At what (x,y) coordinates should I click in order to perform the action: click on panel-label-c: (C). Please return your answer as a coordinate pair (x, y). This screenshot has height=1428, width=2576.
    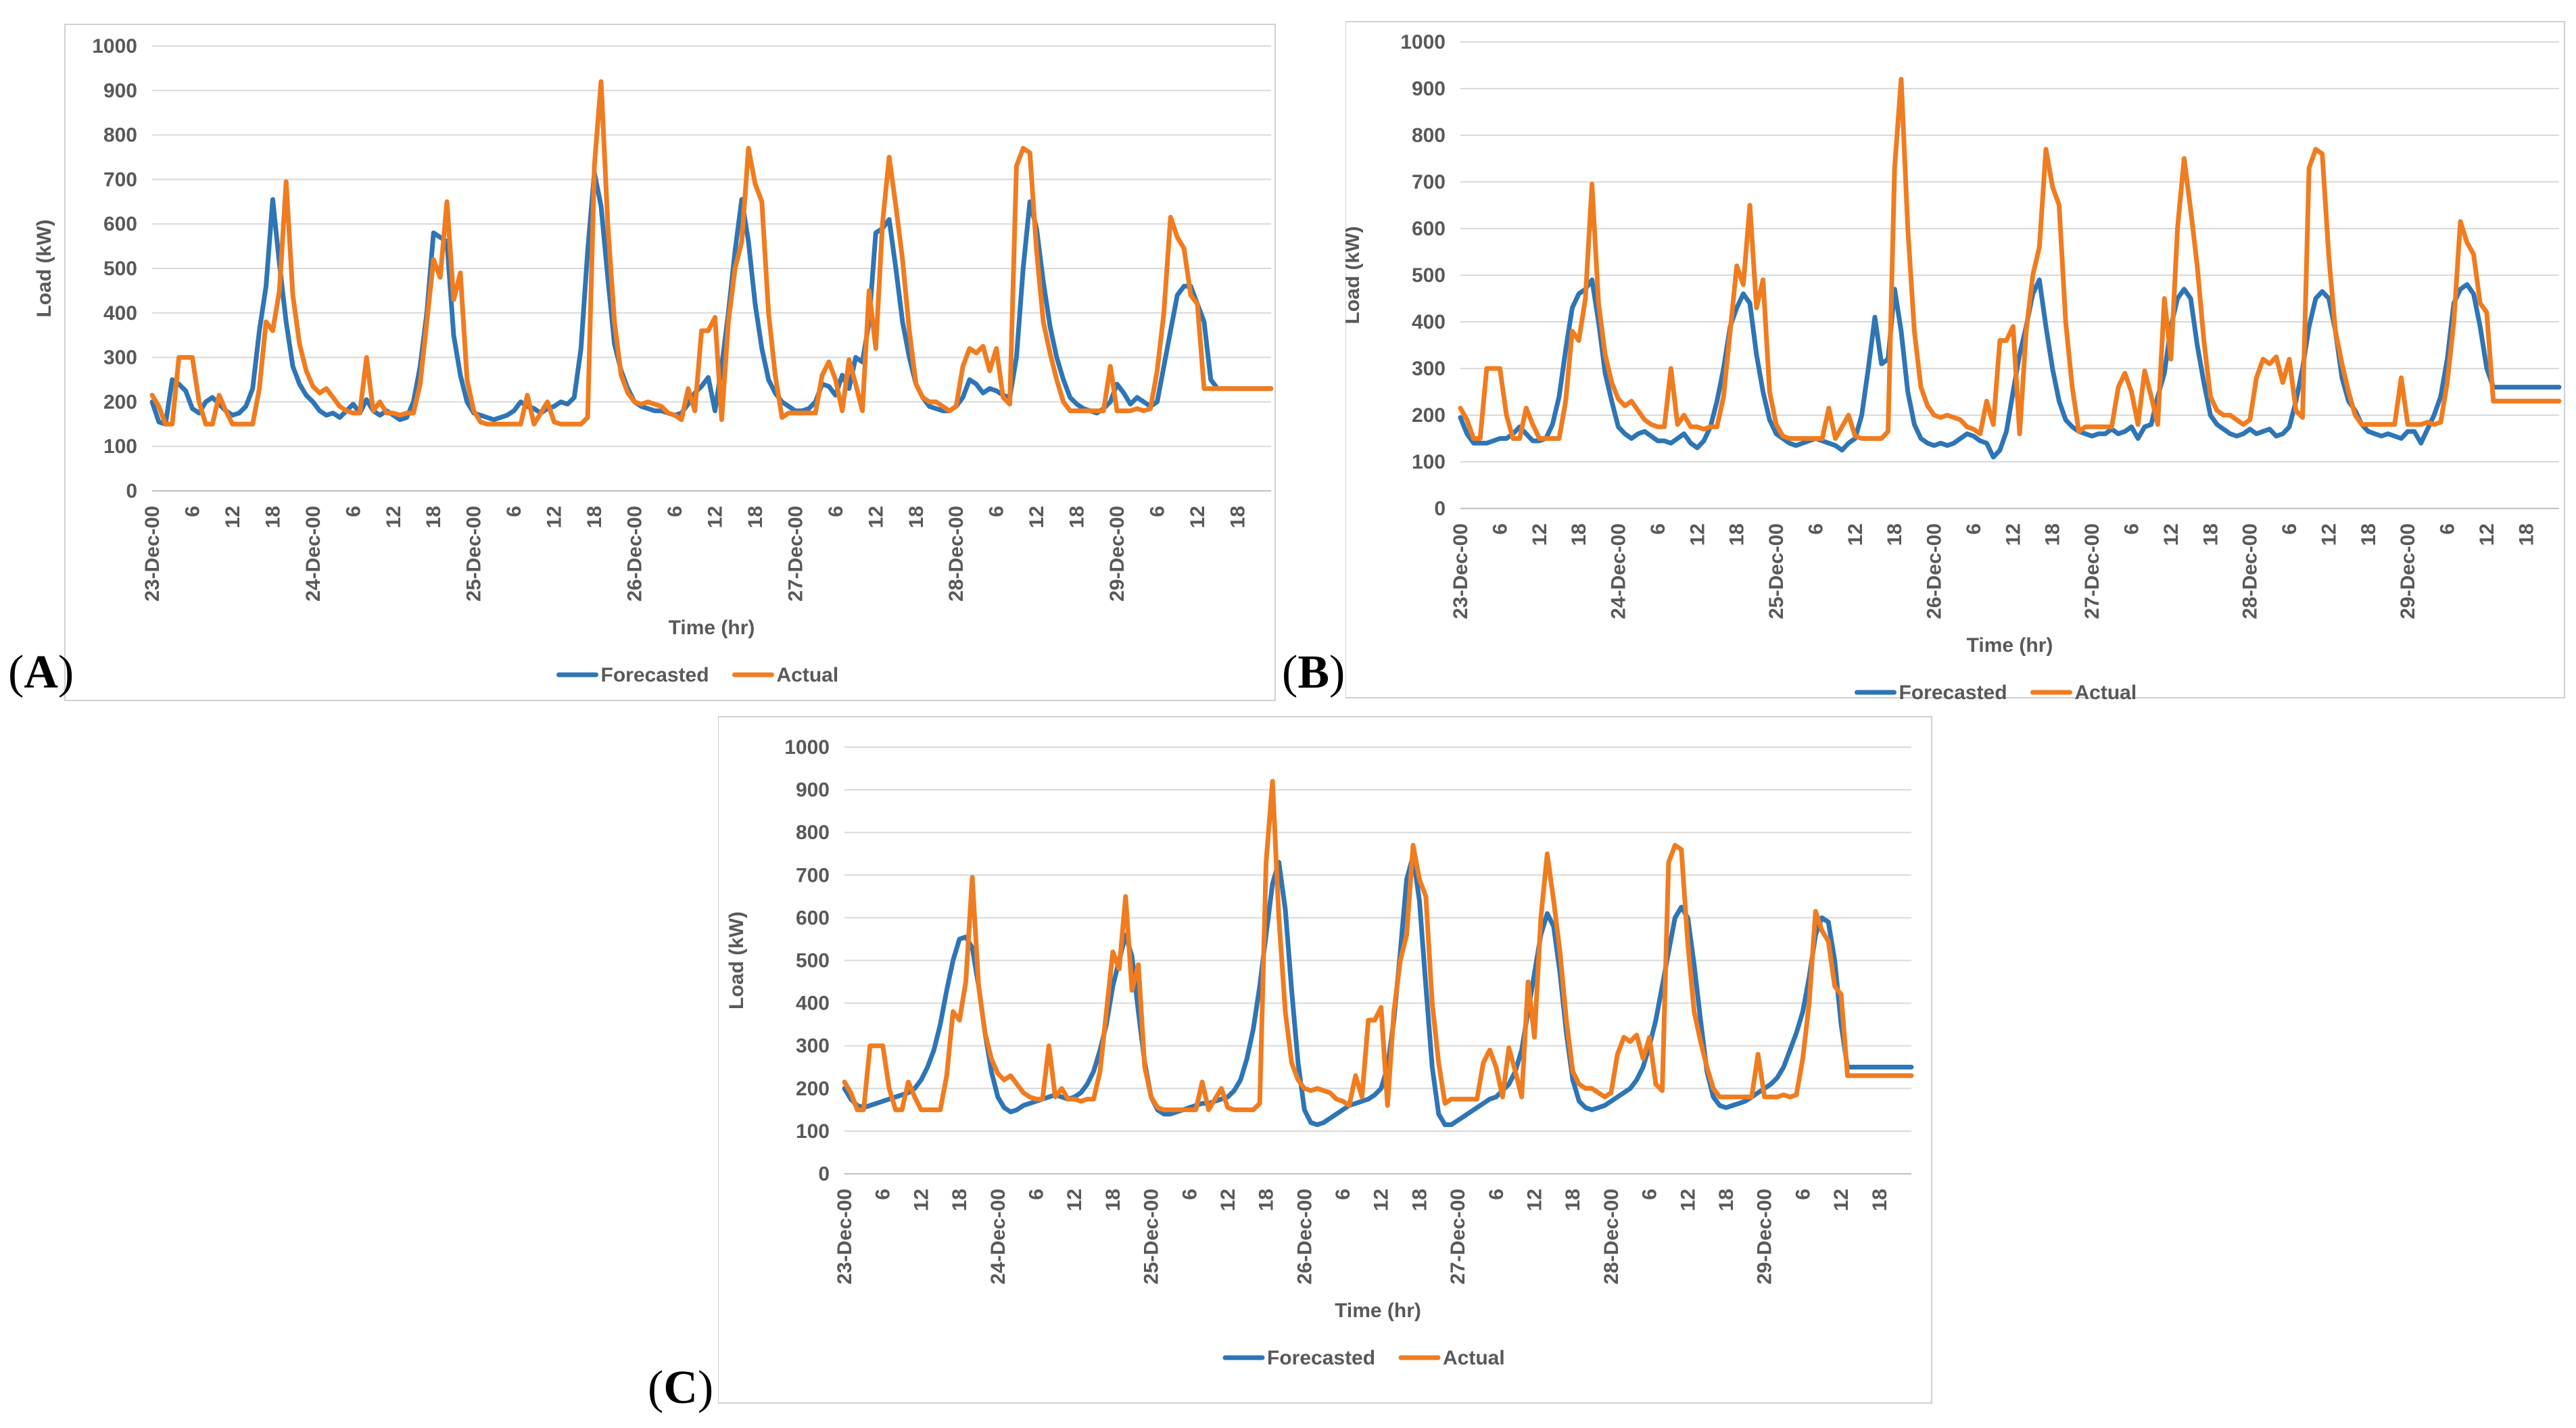
    Looking at the image, I should click on (681, 1388).